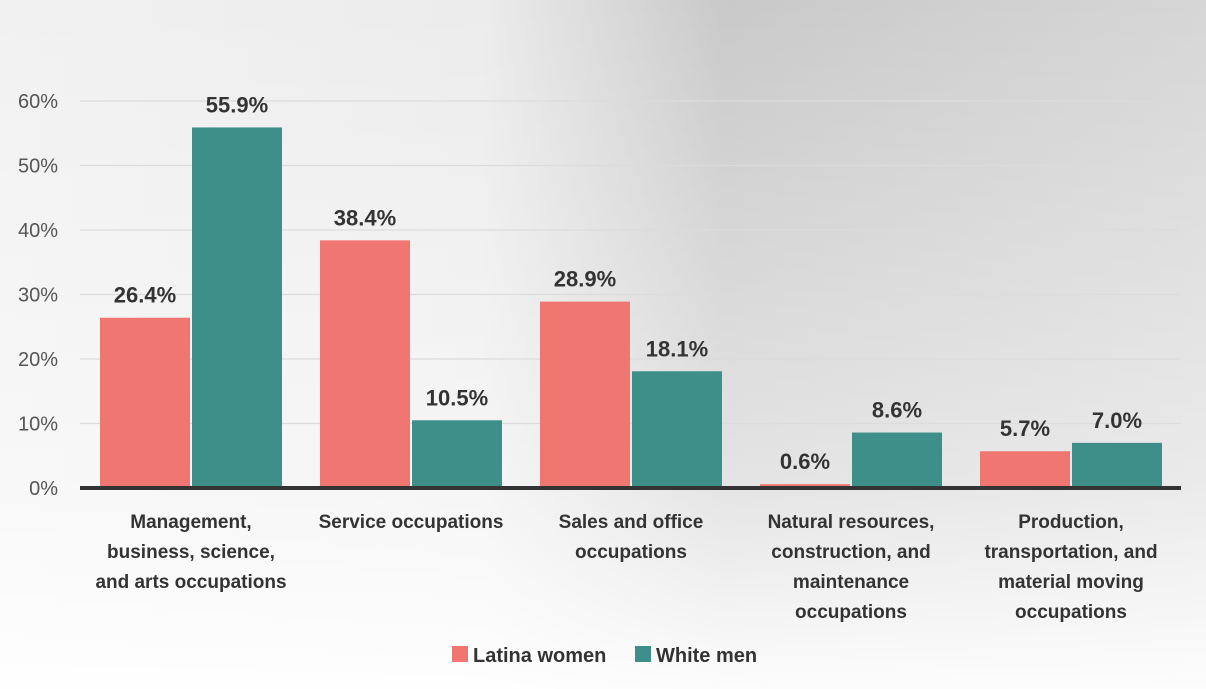 This screenshot has width=1206, height=689. What do you see at coordinates (677, 348) in the screenshot?
I see `data-label: 18.1%` at bounding box center [677, 348].